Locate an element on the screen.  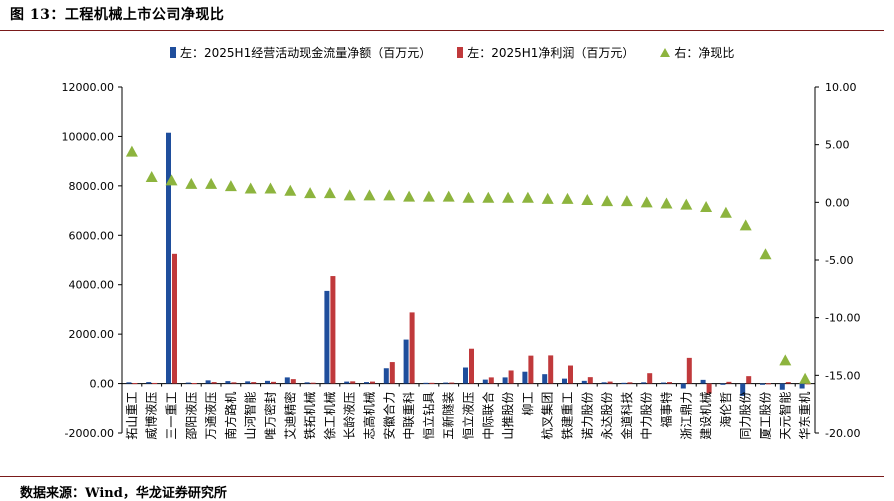
category-label: 铁建重工 is located at coordinates (568, 416).